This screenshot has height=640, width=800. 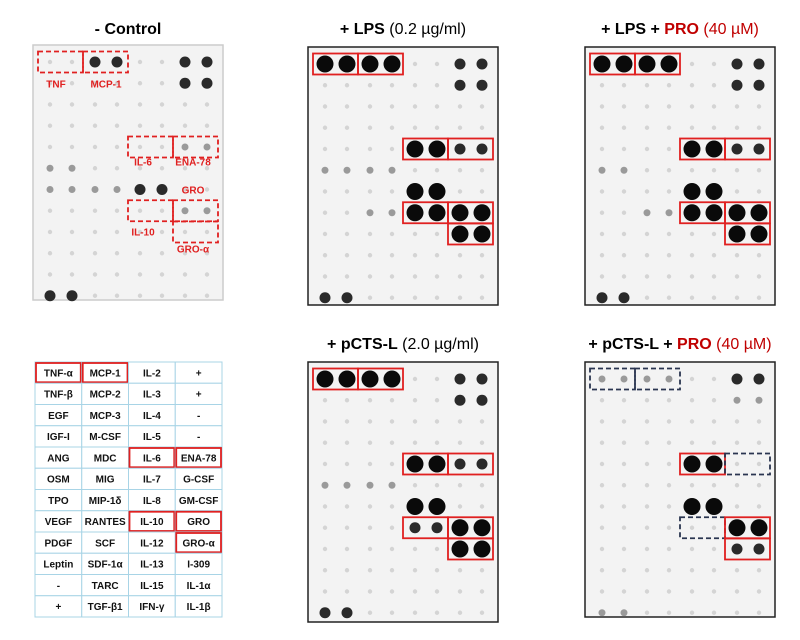 I want to click on table-cell, so click(x=198, y=606).